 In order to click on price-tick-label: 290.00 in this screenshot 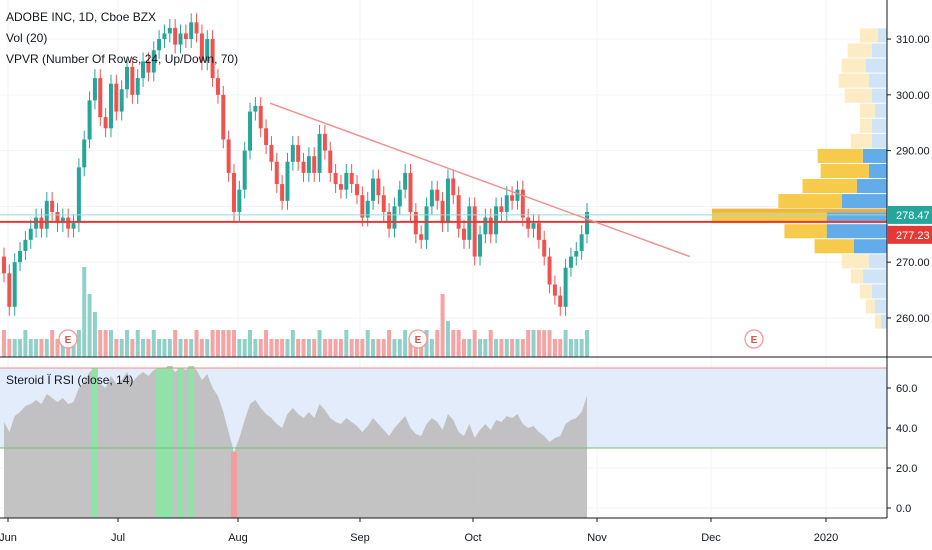, I will do `click(913, 152)`.